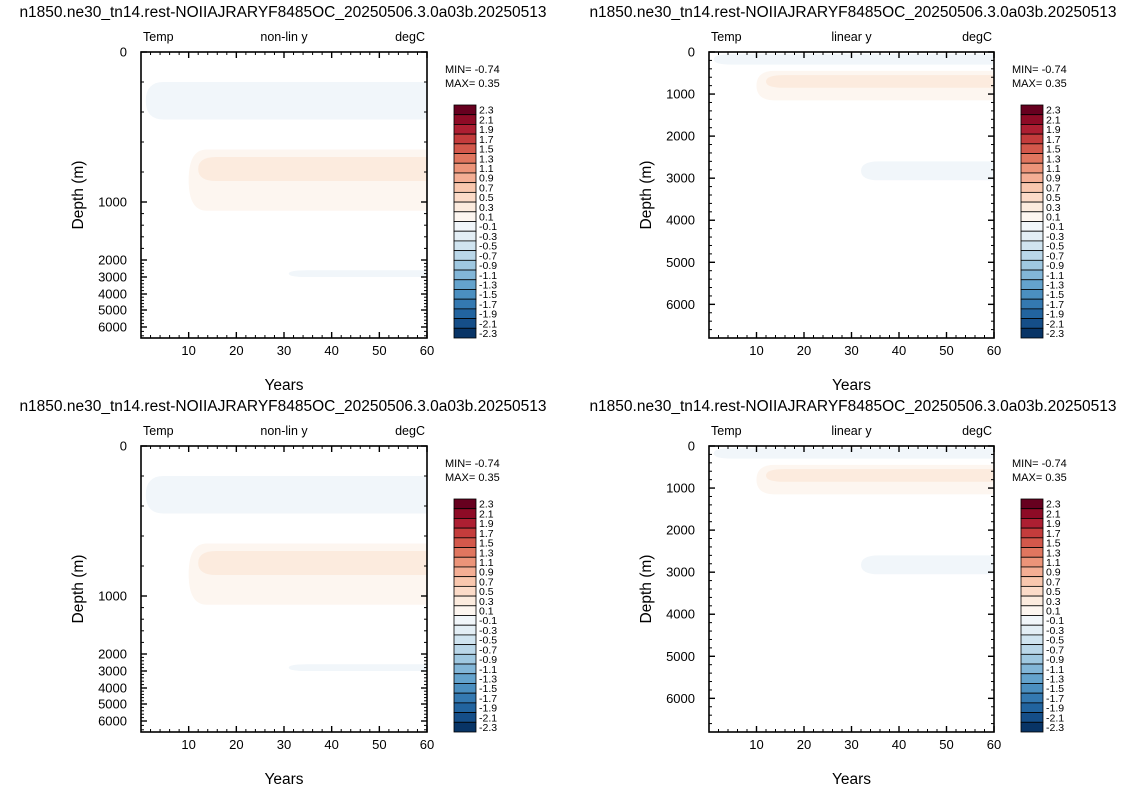 The width and height of the screenshot is (1135, 789). What do you see at coordinates (1055, 276) in the screenshot?
I see `colorbar-label: -1.1` at bounding box center [1055, 276].